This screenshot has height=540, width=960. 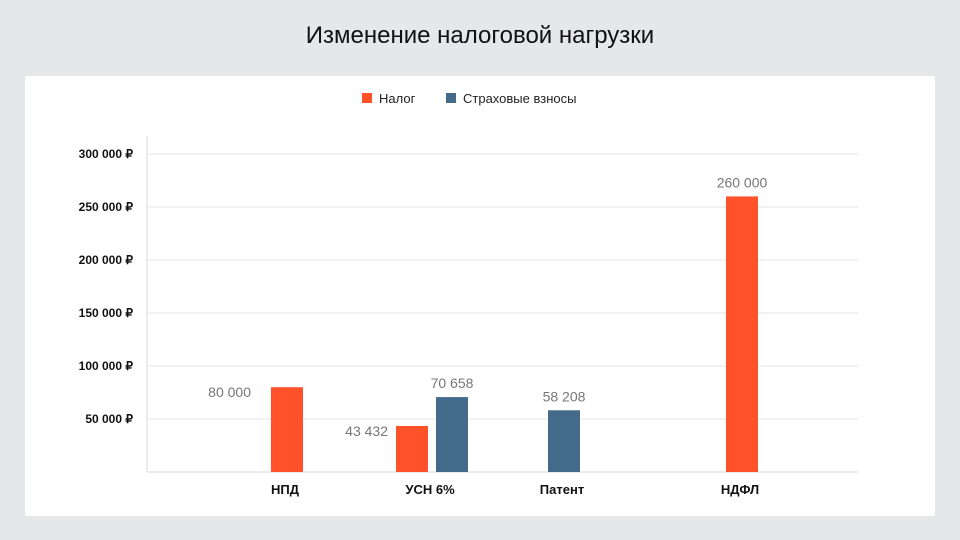 I want to click on data-label: 80 000, so click(x=229, y=392).